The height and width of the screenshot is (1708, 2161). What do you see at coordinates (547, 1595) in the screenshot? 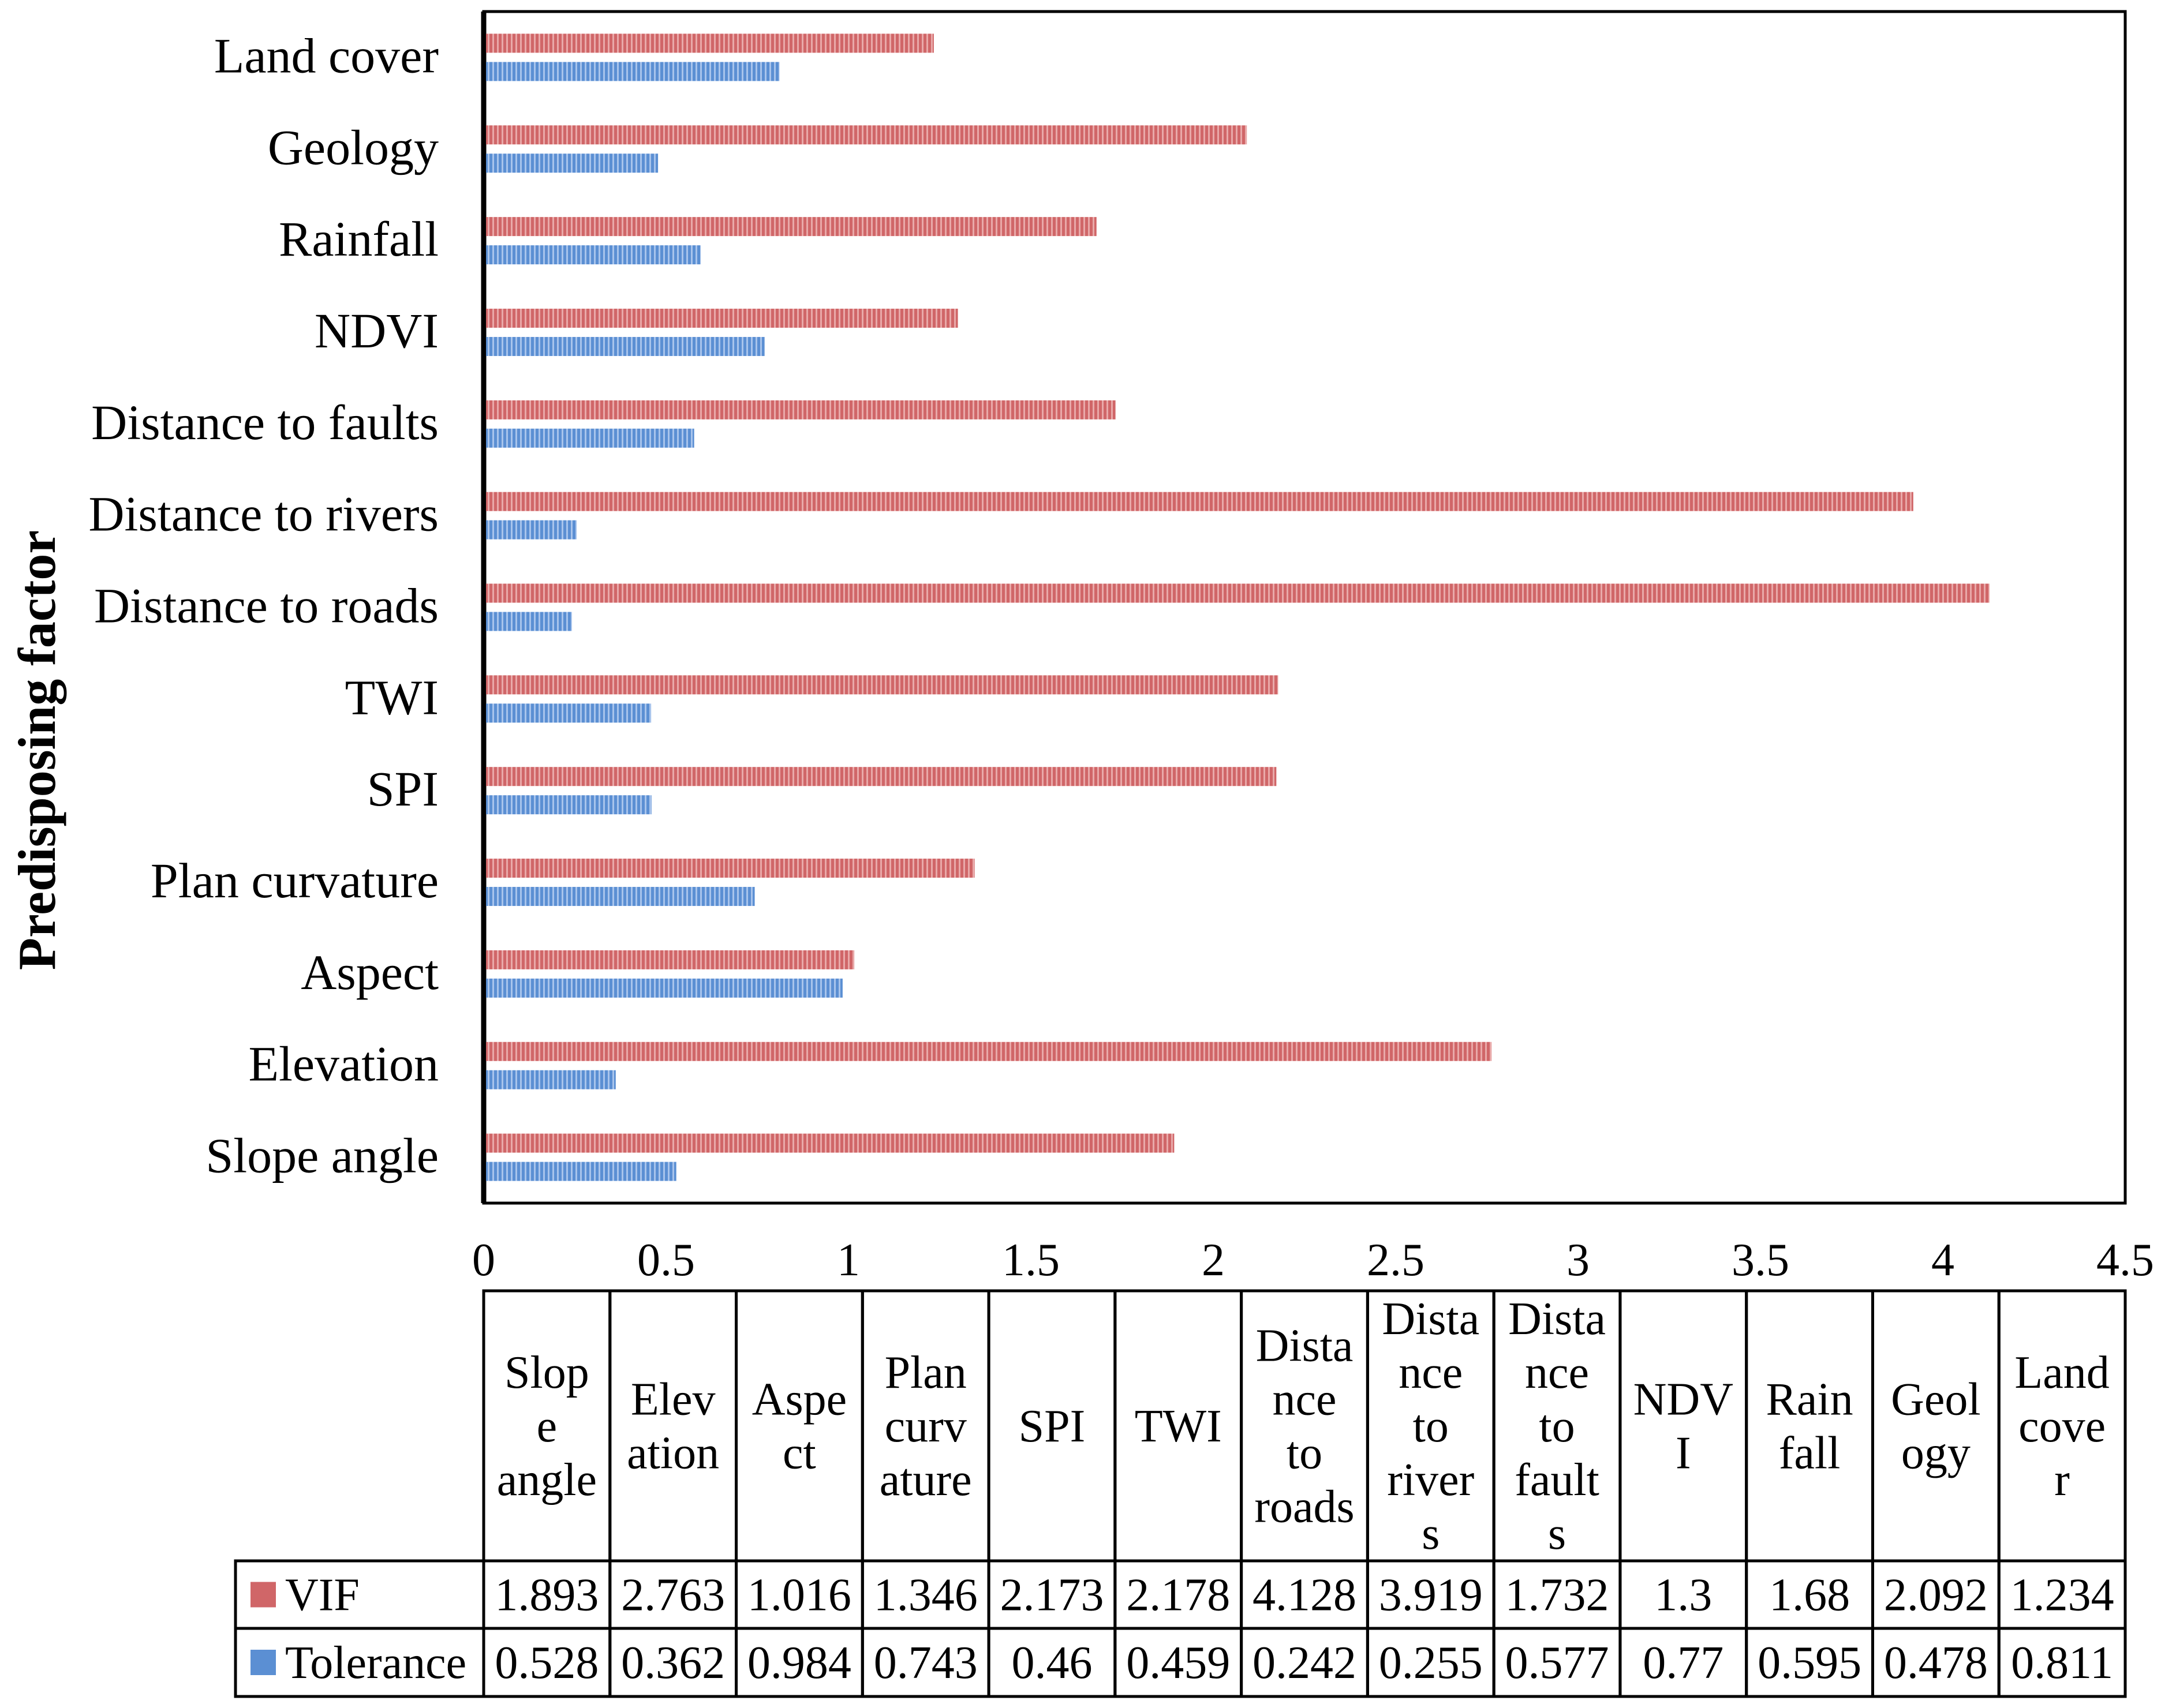
I see `table-cell-value: 1.893` at bounding box center [547, 1595].